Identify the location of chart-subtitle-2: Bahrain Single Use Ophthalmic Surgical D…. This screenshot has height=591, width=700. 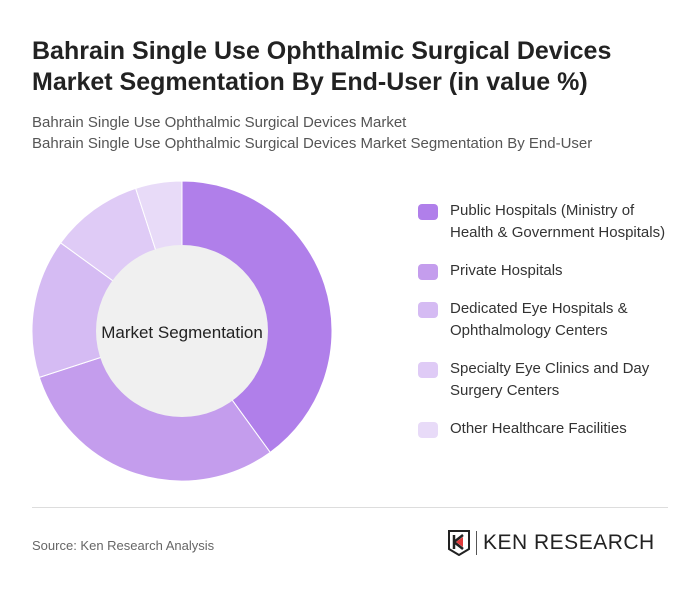
(312, 143).